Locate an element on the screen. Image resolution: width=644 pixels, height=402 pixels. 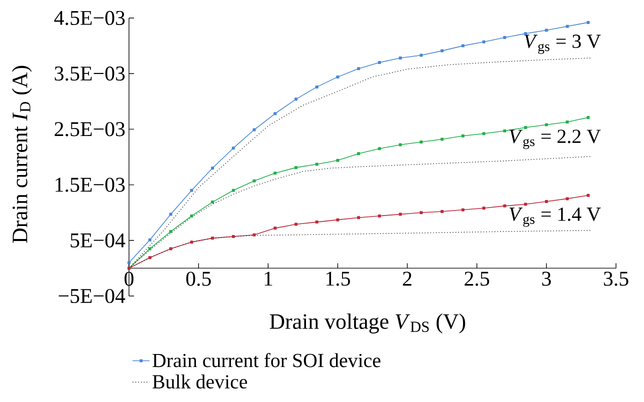
x-tick-label: 2.5 is located at coordinates (477, 279).